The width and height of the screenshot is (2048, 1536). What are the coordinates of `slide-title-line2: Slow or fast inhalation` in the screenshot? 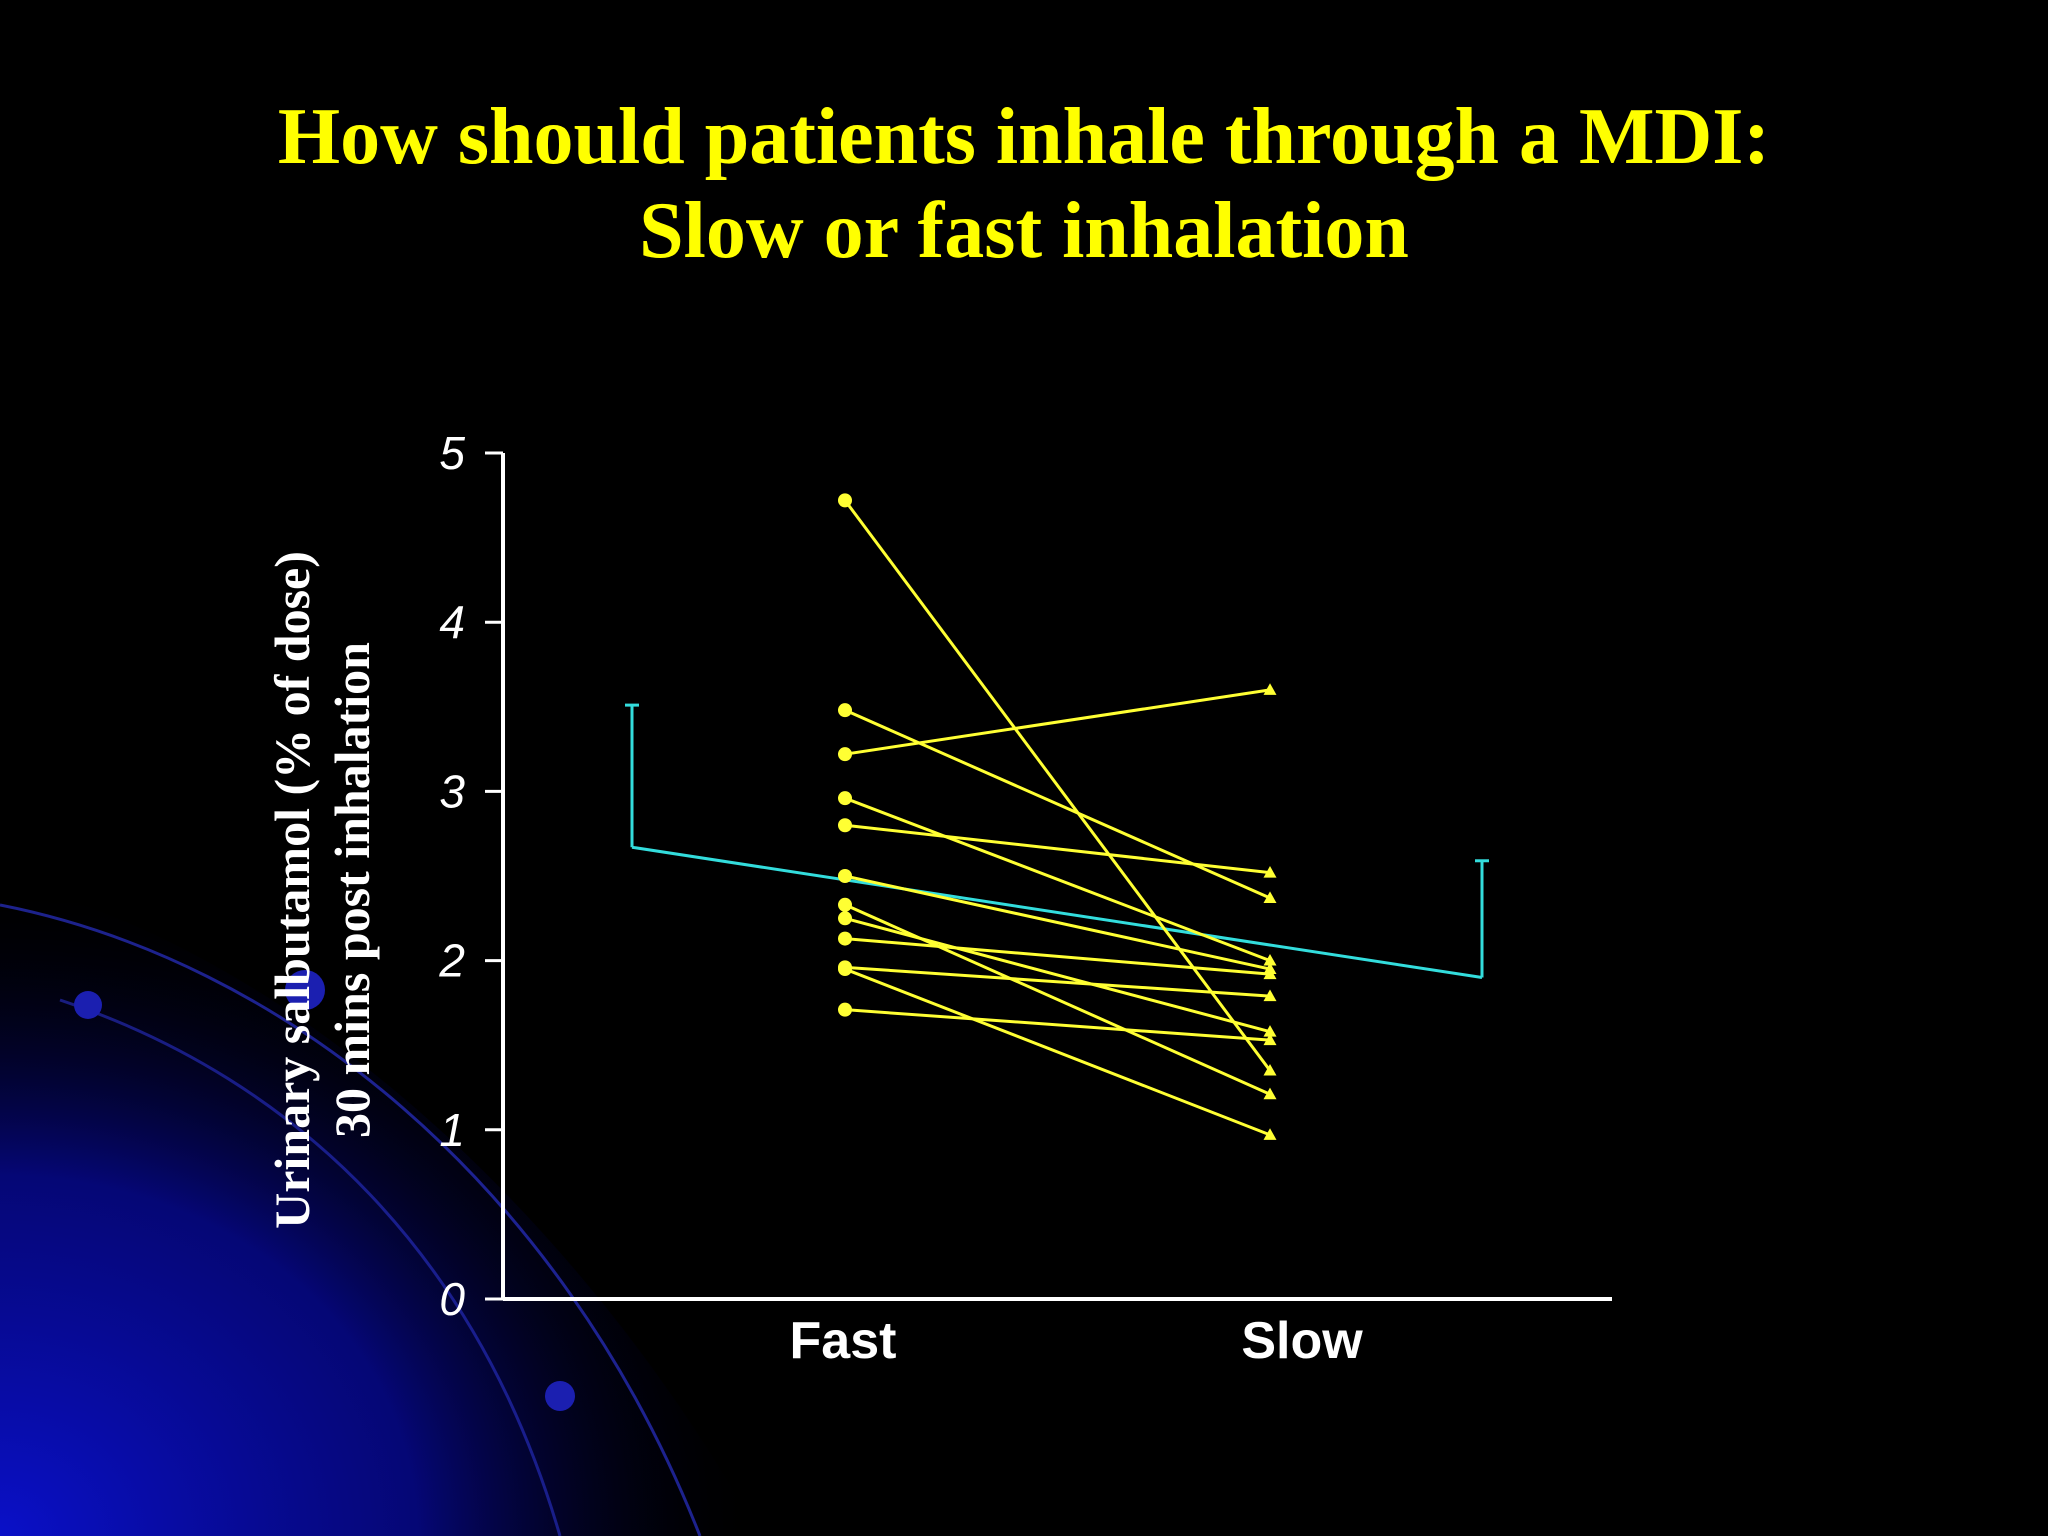 It's located at (1024, 231).